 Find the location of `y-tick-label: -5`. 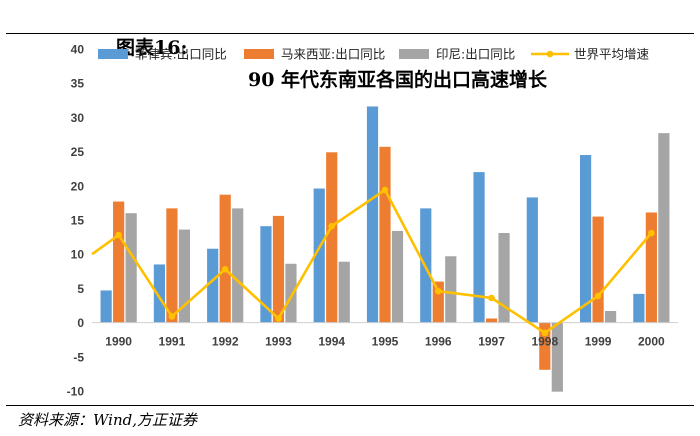

y-tick-label: -5 is located at coordinates (78, 357).